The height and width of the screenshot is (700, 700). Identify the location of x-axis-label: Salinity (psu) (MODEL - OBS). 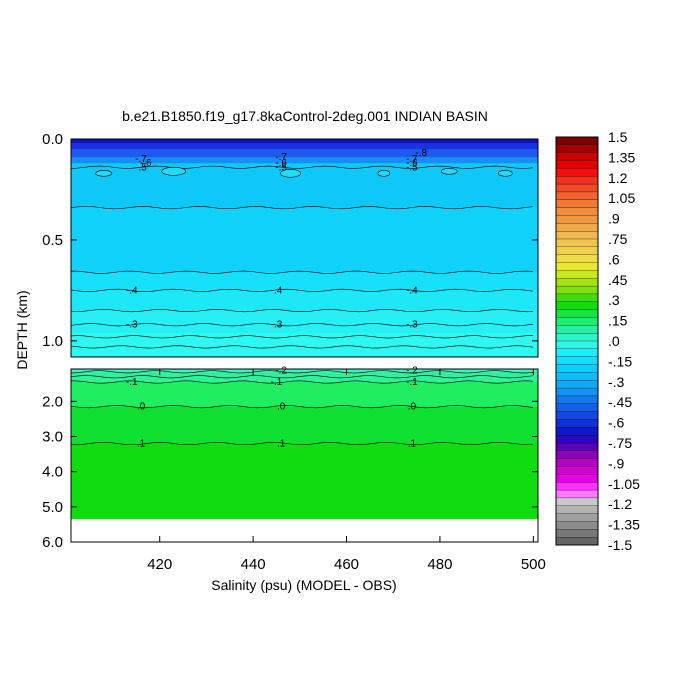
(303, 585).